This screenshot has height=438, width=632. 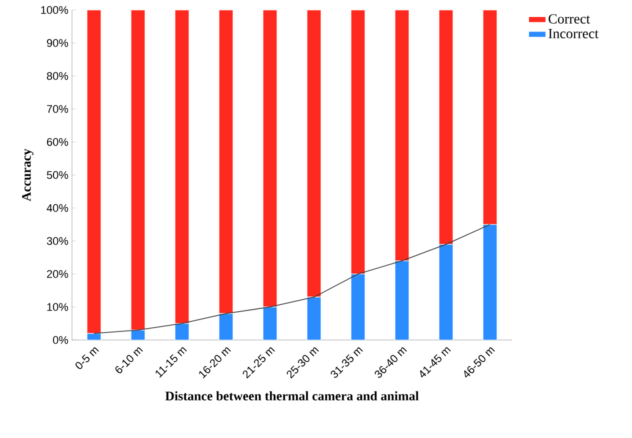 I want to click on y-tick-label: 90%, so click(x=57, y=43).